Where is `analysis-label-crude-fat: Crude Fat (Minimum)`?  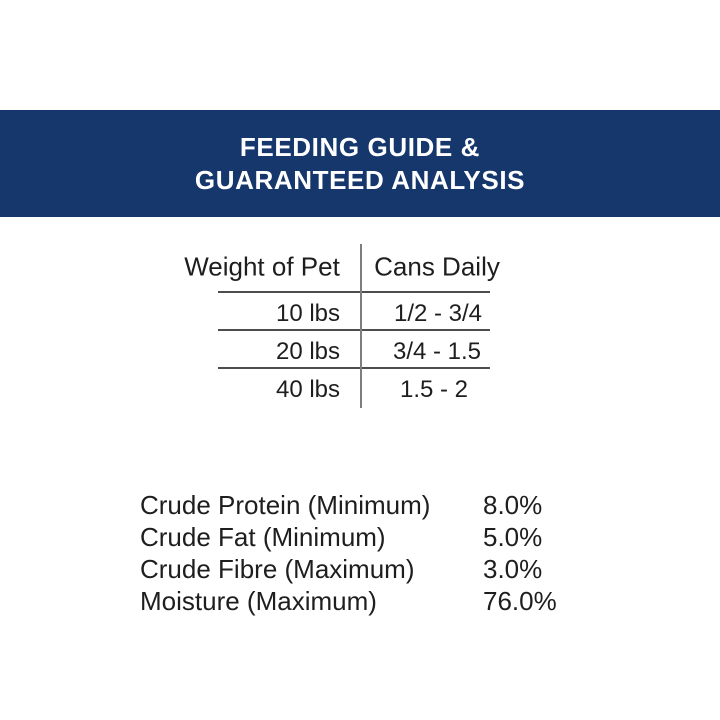 analysis-label-crude-fat: Crude Fat (Minimum) is located at coordinates (263, 537).